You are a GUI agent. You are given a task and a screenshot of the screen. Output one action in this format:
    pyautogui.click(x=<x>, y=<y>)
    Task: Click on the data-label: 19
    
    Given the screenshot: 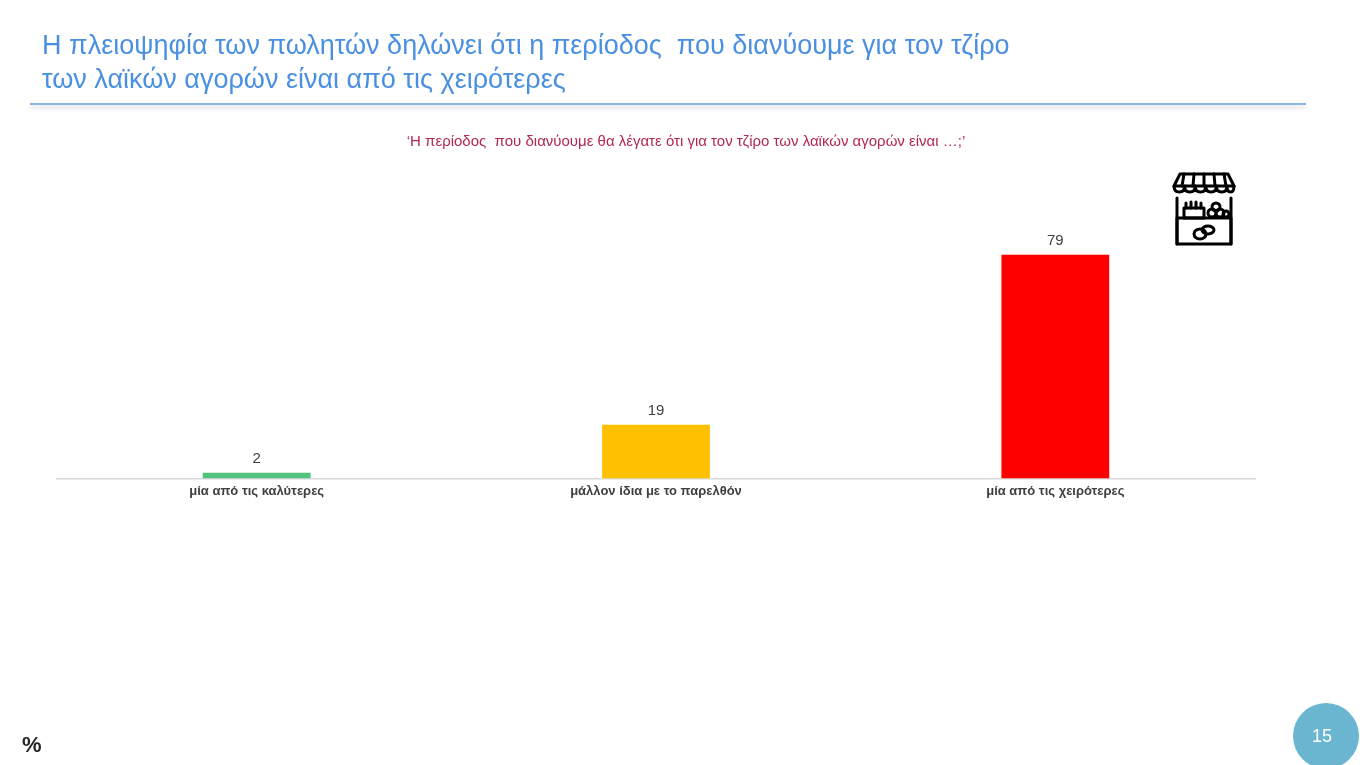 What is the action you would take?
    pyautogui.click(x=656, y=410)
    